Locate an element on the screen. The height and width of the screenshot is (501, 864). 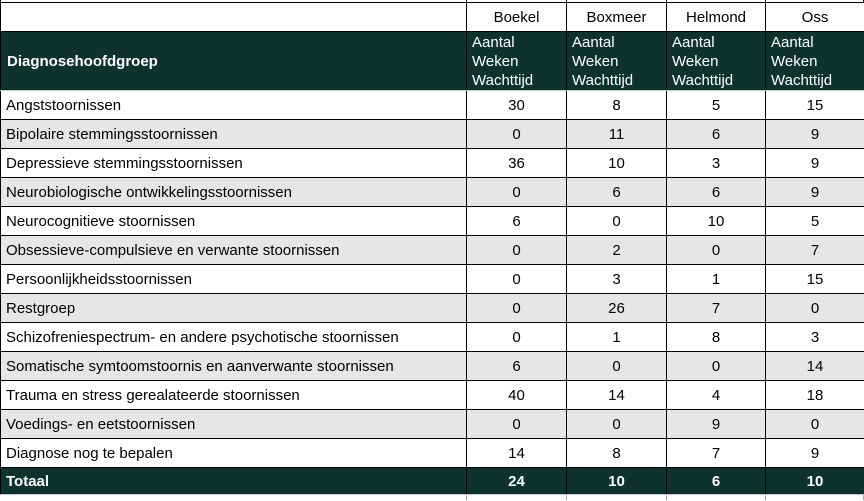
diagnosis-label-cell: Diagnose nog te bepalen is located at coordinates (233, 453).